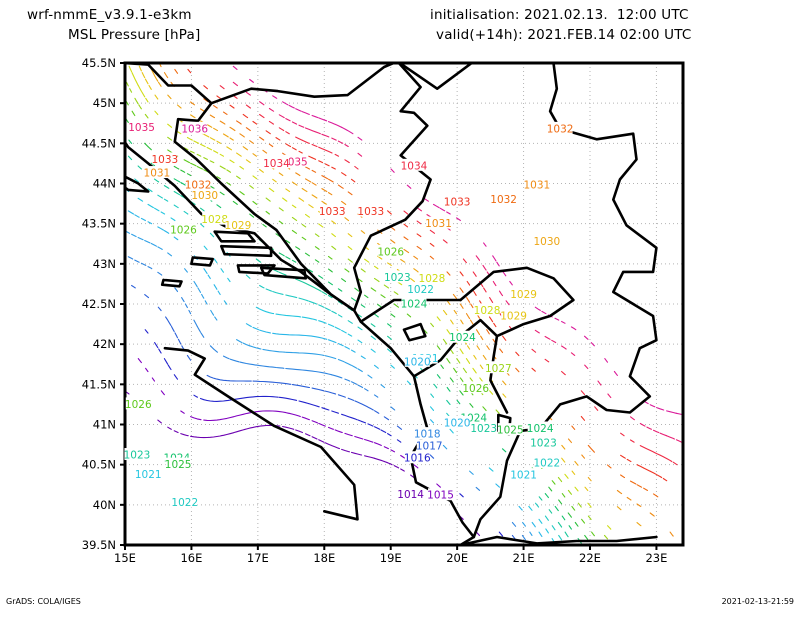 This screenshot has height=618, width=800. I want to click on y-tick-label: 43.5N, so click(99, 224).